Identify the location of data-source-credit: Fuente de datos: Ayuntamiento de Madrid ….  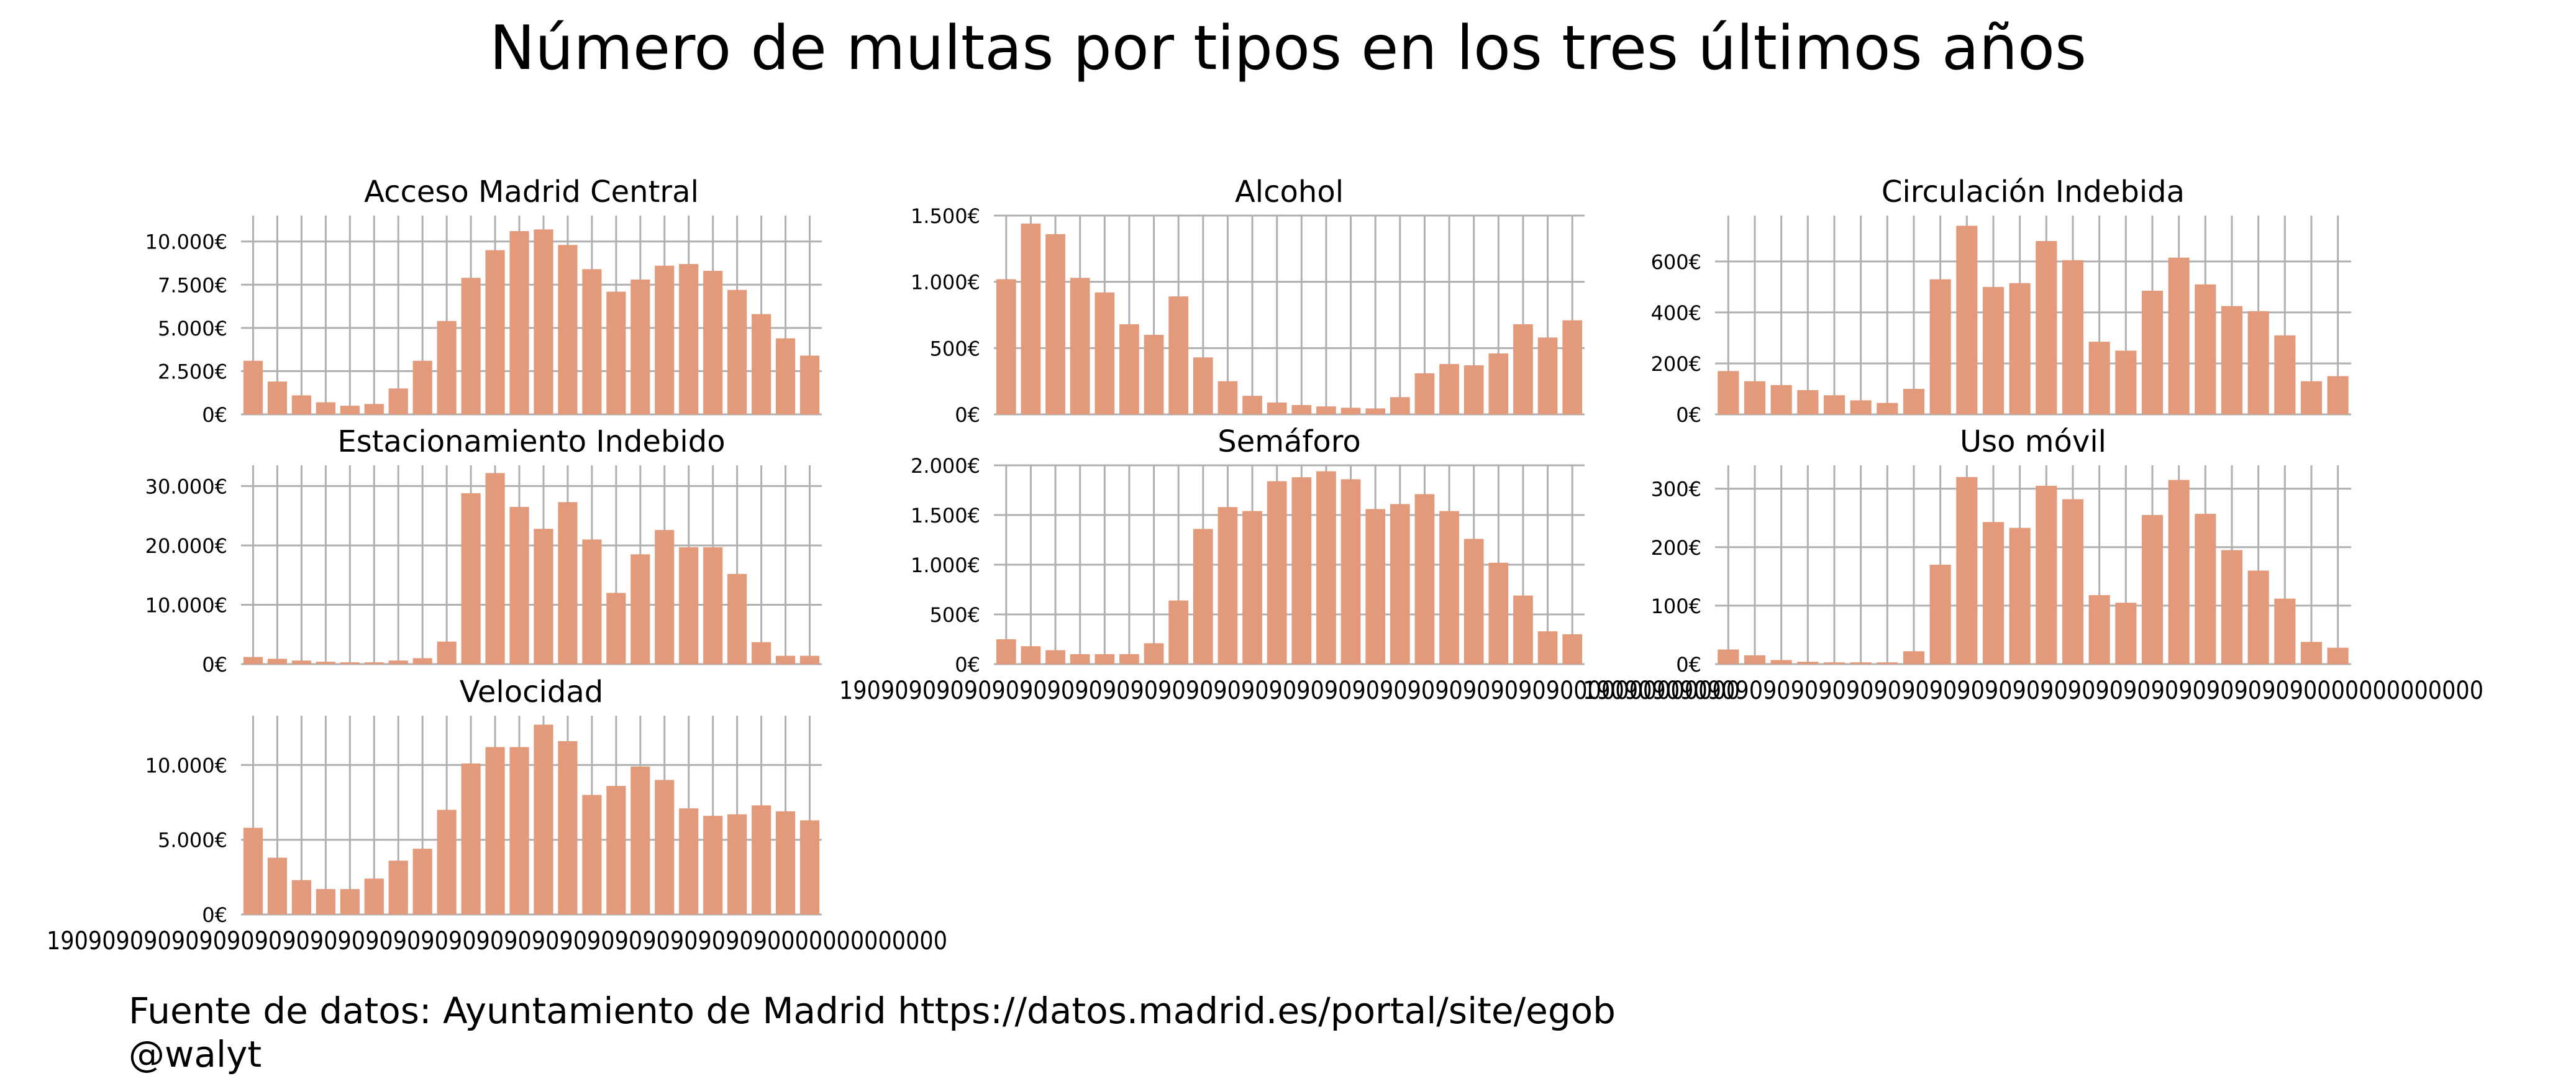
(872, 1011).